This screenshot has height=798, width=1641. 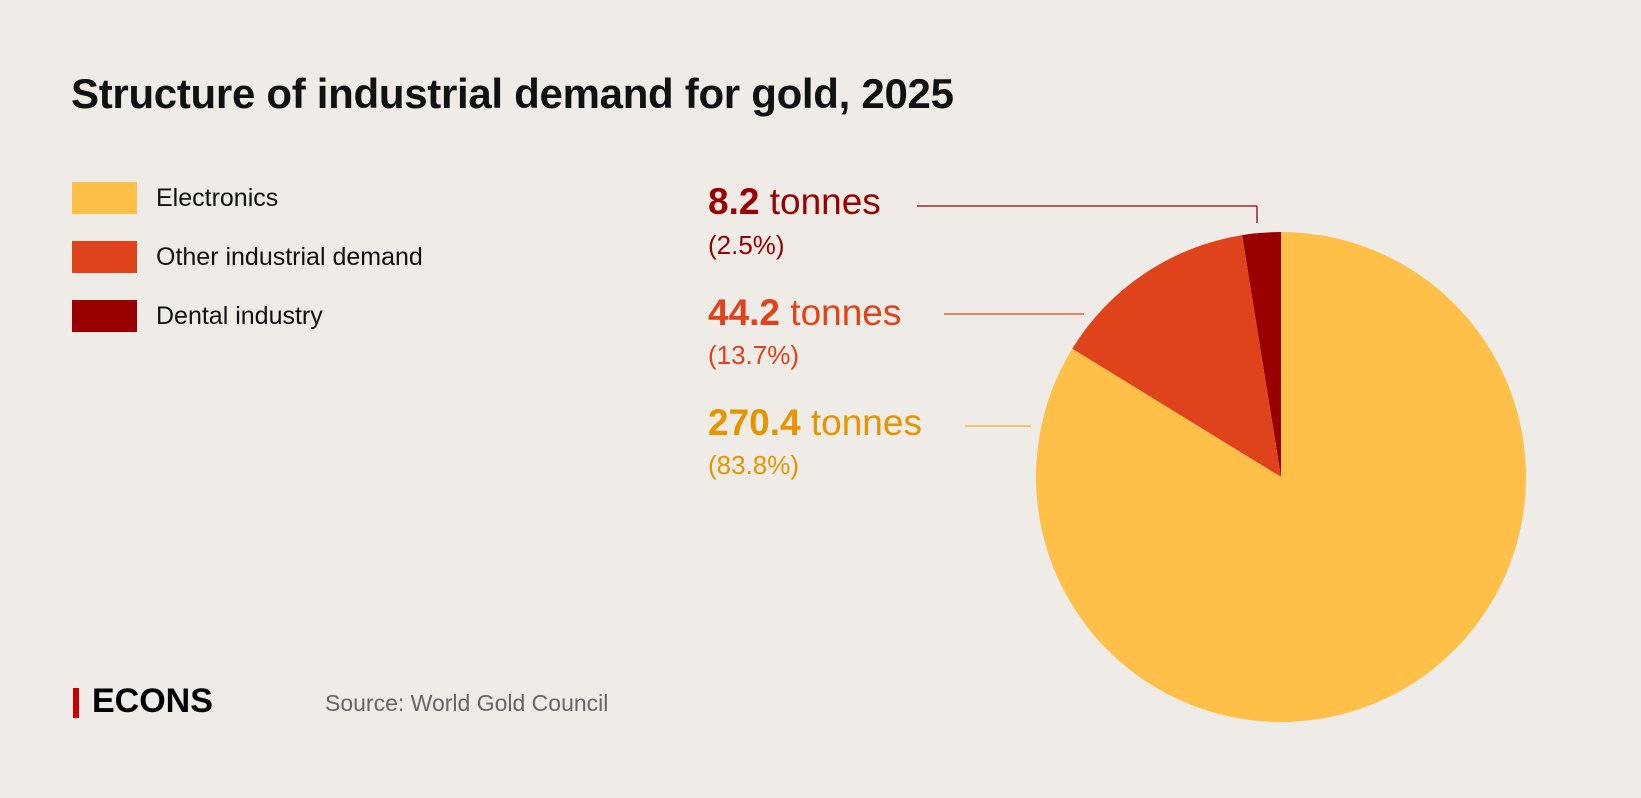 What do you see at coordinates (76, 703) in the screenshot?
I see `logo-bar` at bounding box center [76, 703].